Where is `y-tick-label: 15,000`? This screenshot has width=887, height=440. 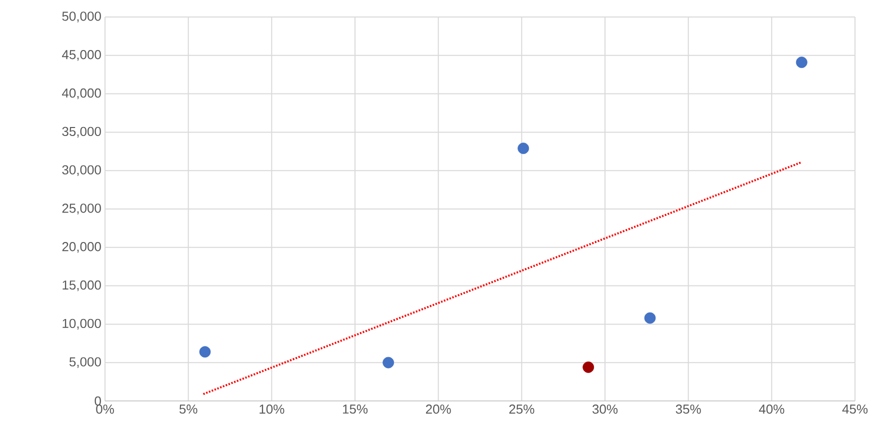
y-tick-label: 15,000 is located at coordinates (81, 286).